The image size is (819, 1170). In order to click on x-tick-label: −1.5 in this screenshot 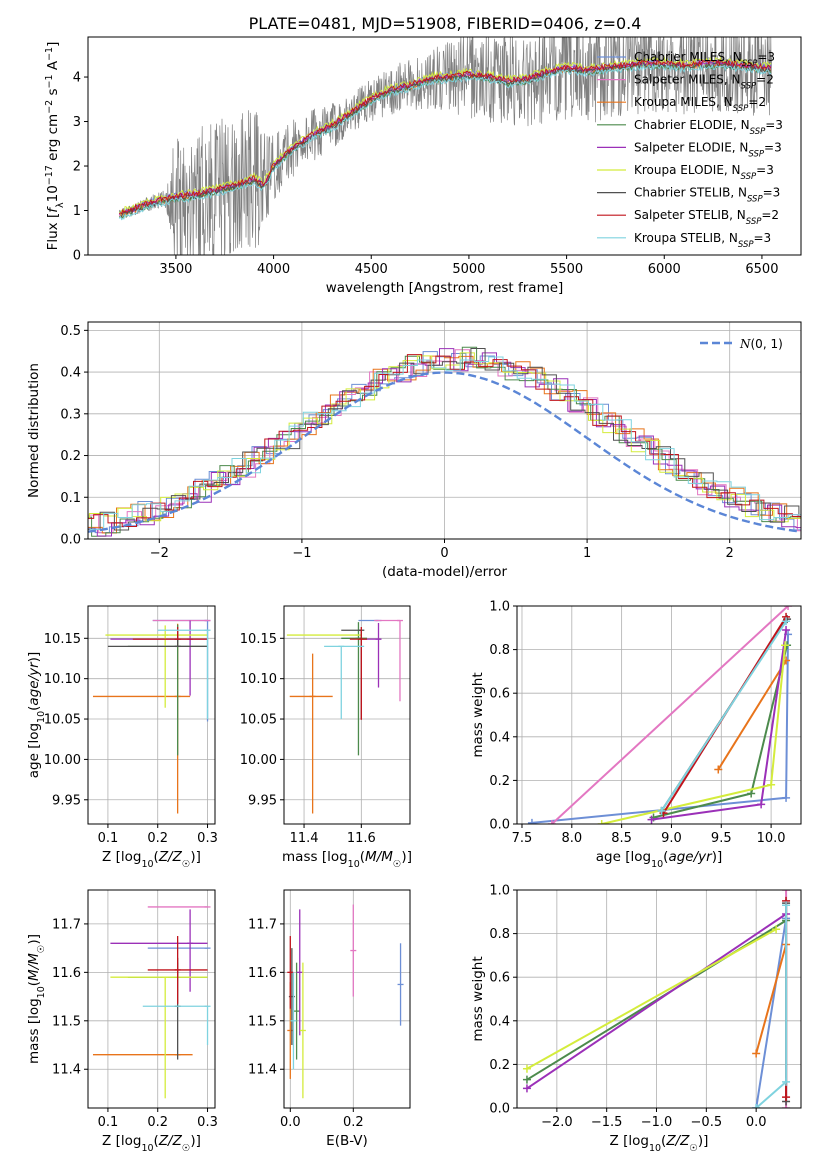, I will do `click(607, 1122)`.